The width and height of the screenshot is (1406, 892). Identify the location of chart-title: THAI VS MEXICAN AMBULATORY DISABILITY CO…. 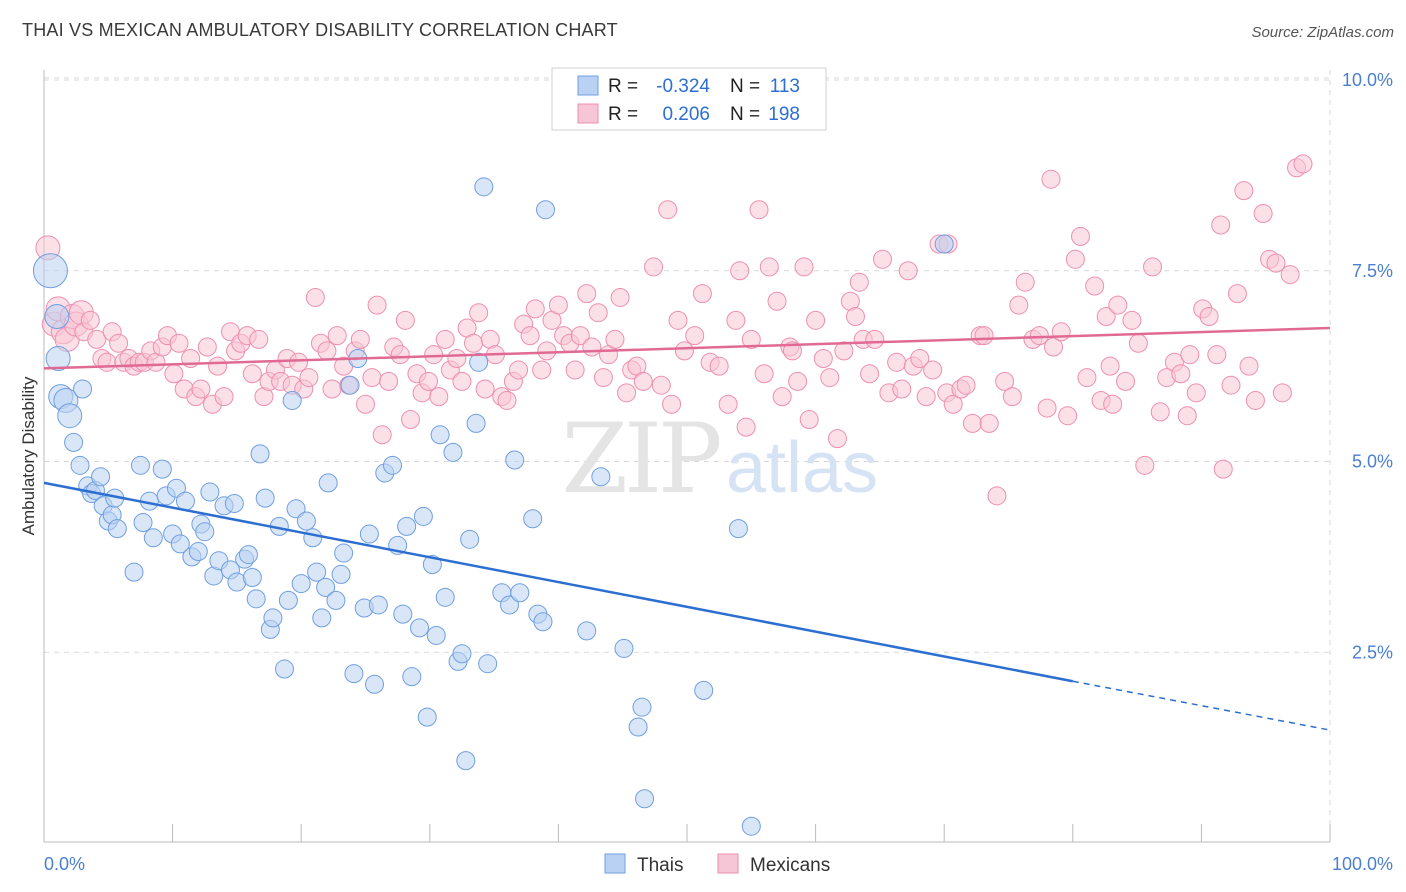
(320, 30).